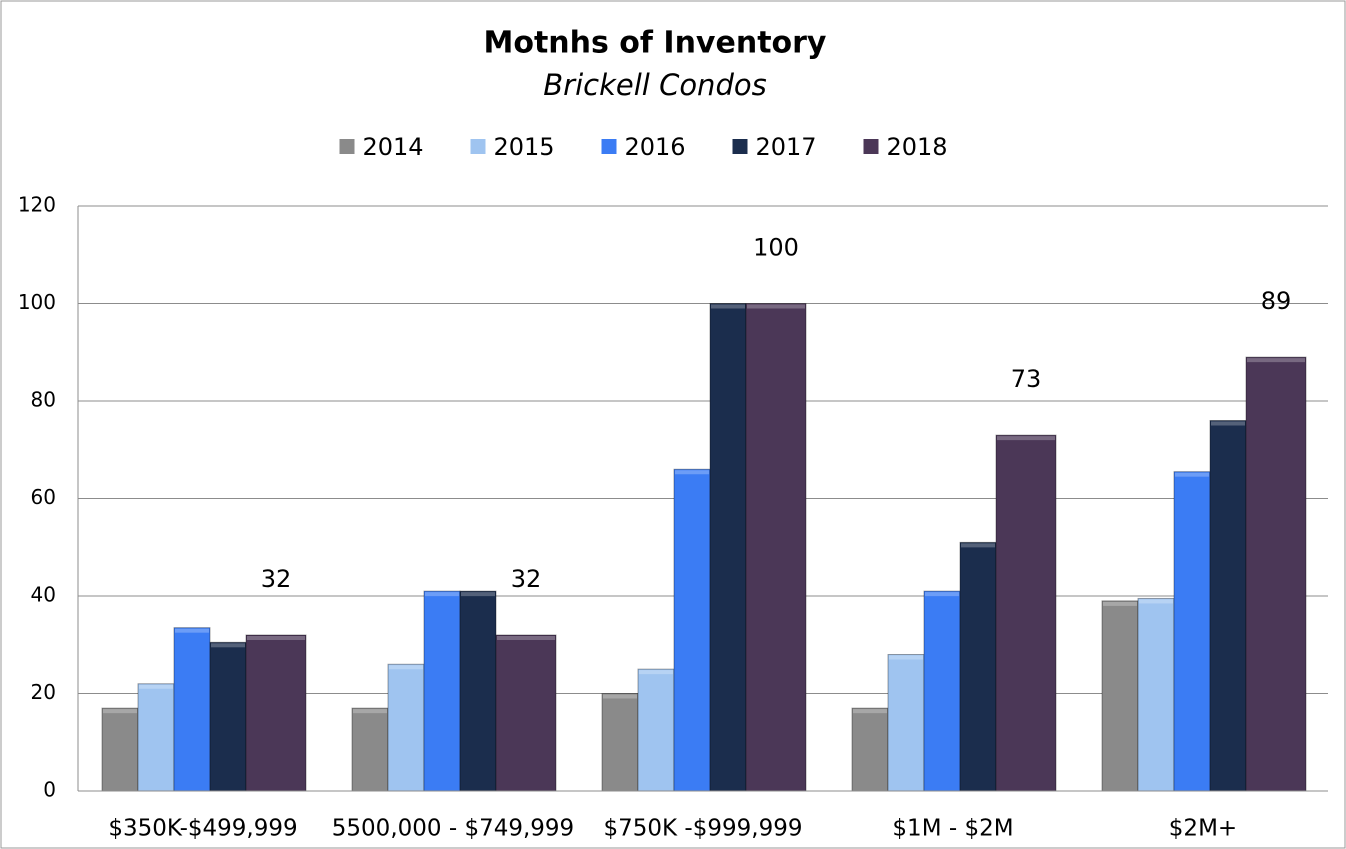 The width and height of the screenshot is (1346, 849). Describe the element at coordinates (393, 147) in the screenshot. I see `legend-label: 2014` at that location.